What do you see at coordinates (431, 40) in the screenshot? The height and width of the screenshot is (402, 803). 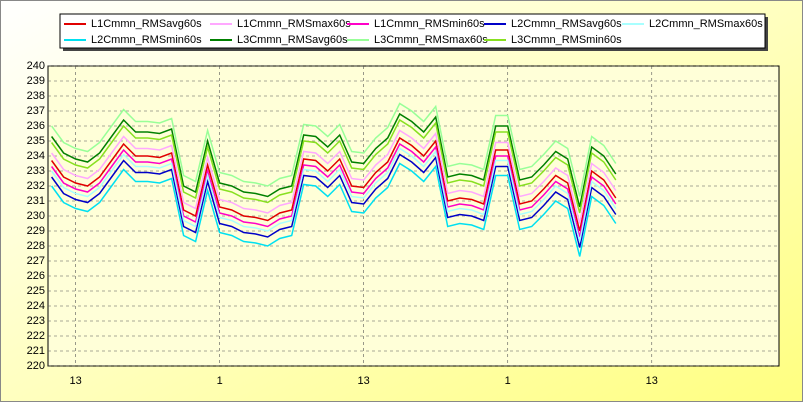 I see `legend-label: L3Cmmn_RMSmax60s` at bounding box center [431, 40].